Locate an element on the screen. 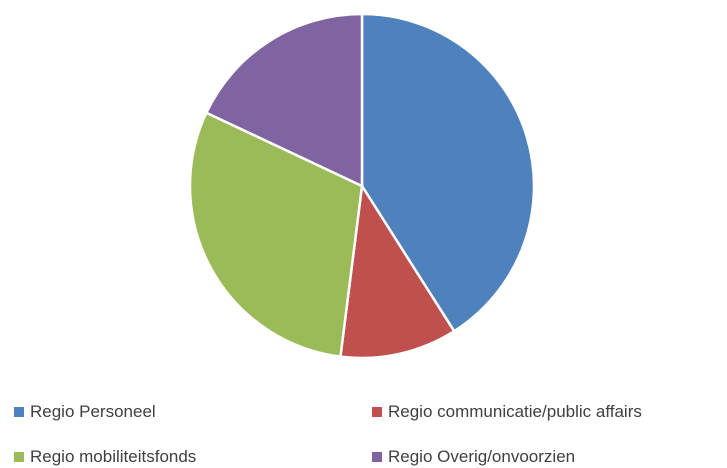 The width and height of the screenshot is (727, 468). pie-slice-regio-communicatie-public-affairs is located at coordinates (397, 272).